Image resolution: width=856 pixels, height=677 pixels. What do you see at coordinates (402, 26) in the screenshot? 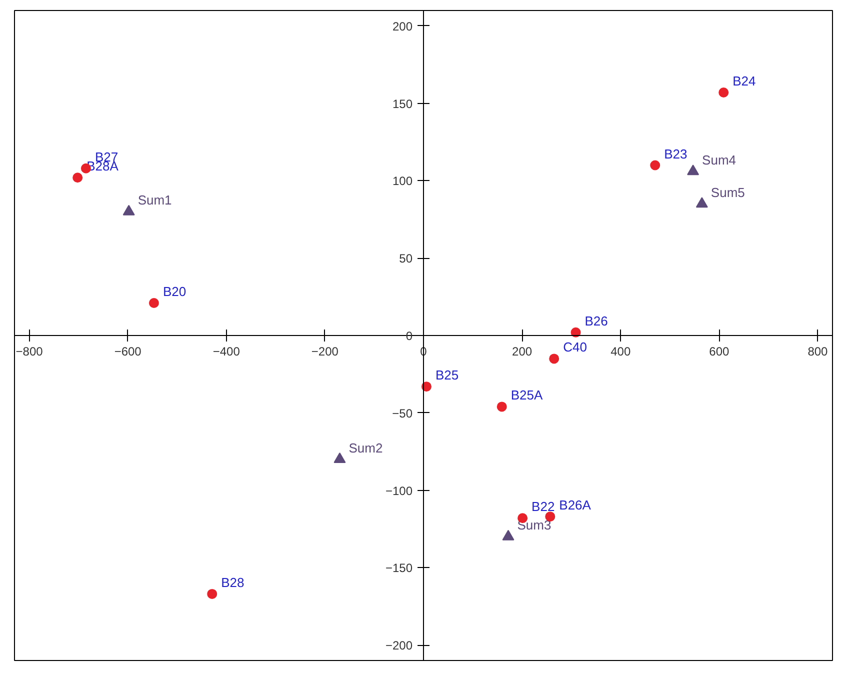
I see `y-tick-label: 200` at bounding box center [402, 26].